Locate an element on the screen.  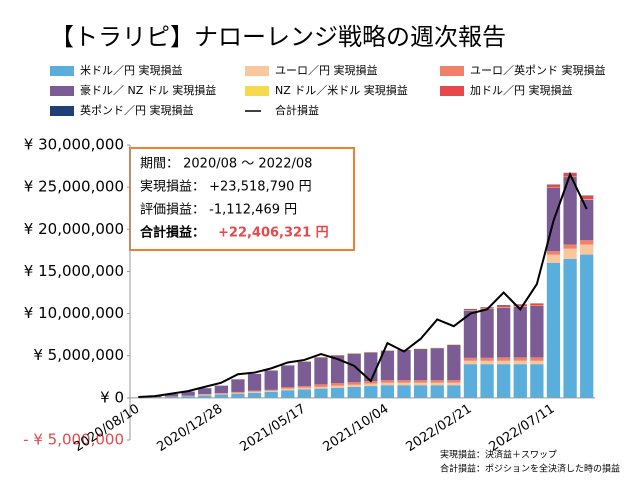
y-tick-label: ¥ 5,000,000 is located at coordinates (78, 355).